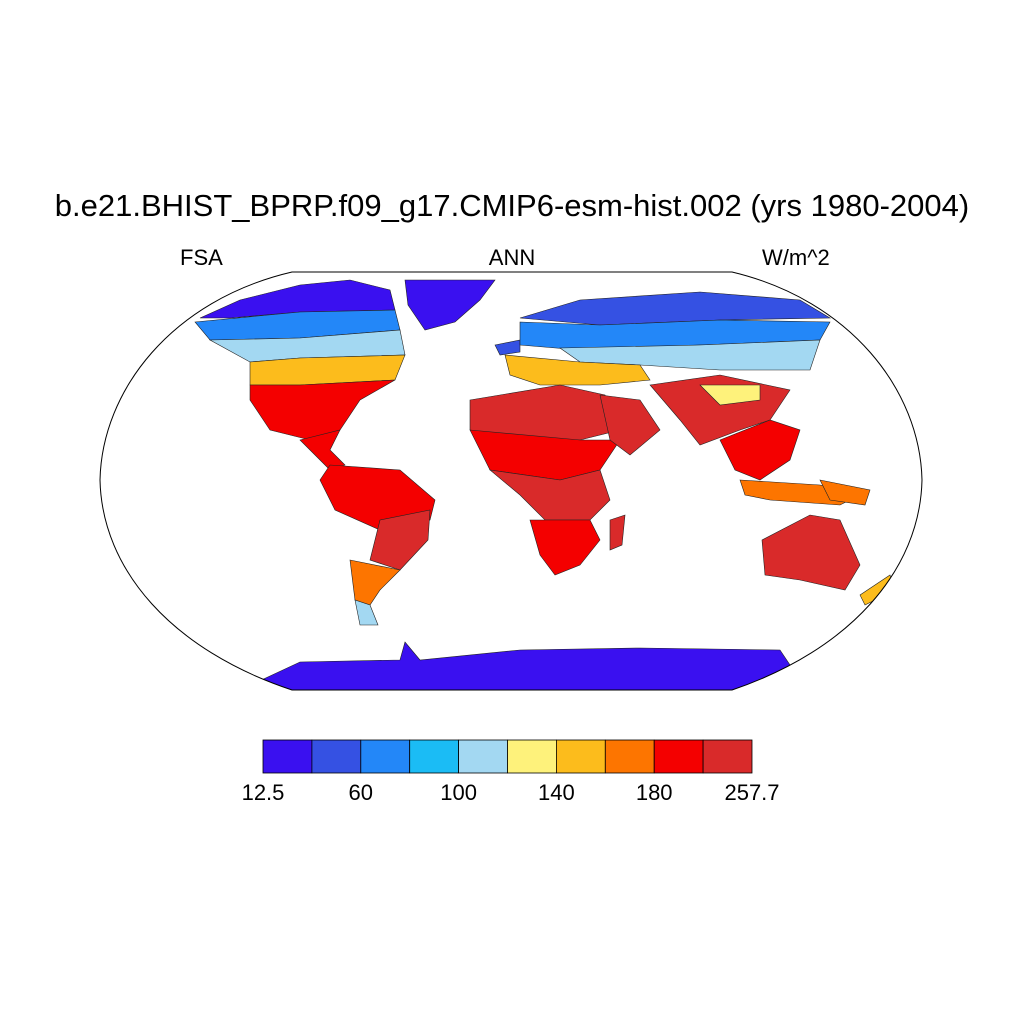  I want to click on colorbar-label: 257.7, so click(751, 792).